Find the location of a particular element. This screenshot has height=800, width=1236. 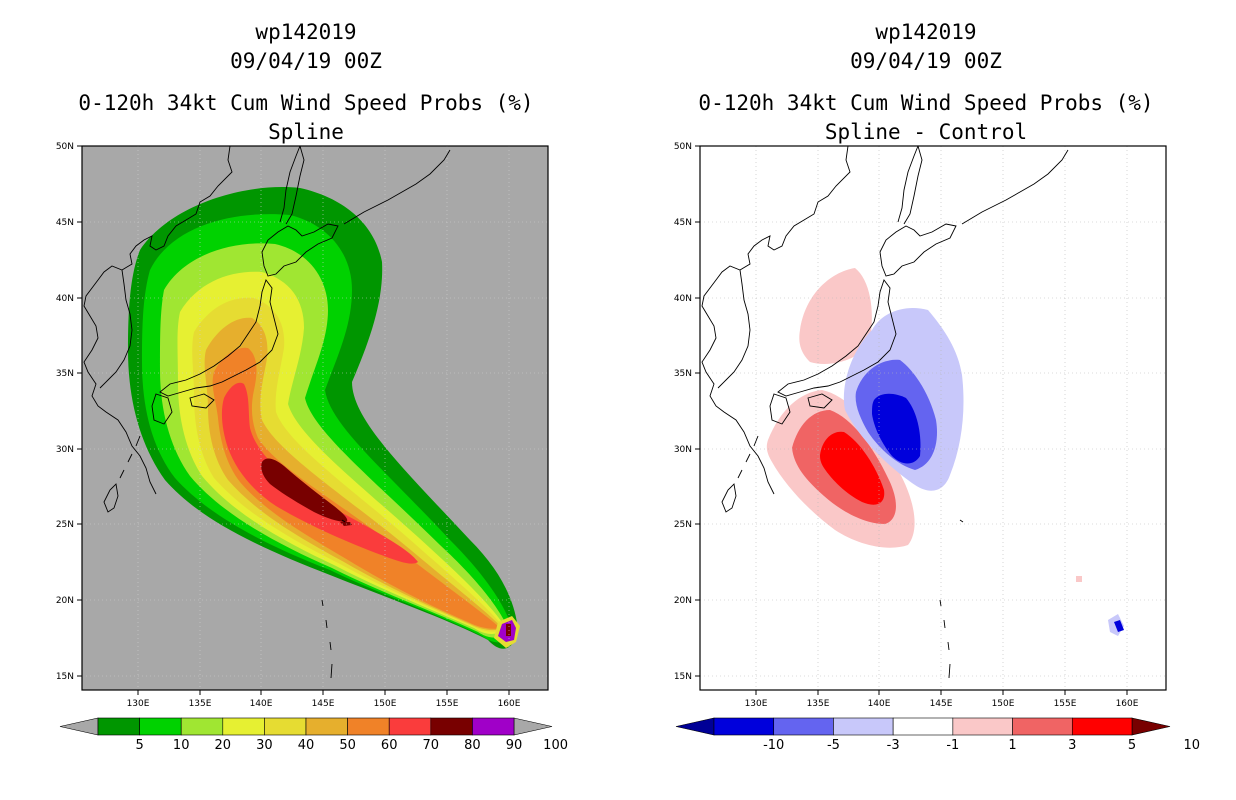

y-tick-label: 15N is located at coordinates (65, 677).